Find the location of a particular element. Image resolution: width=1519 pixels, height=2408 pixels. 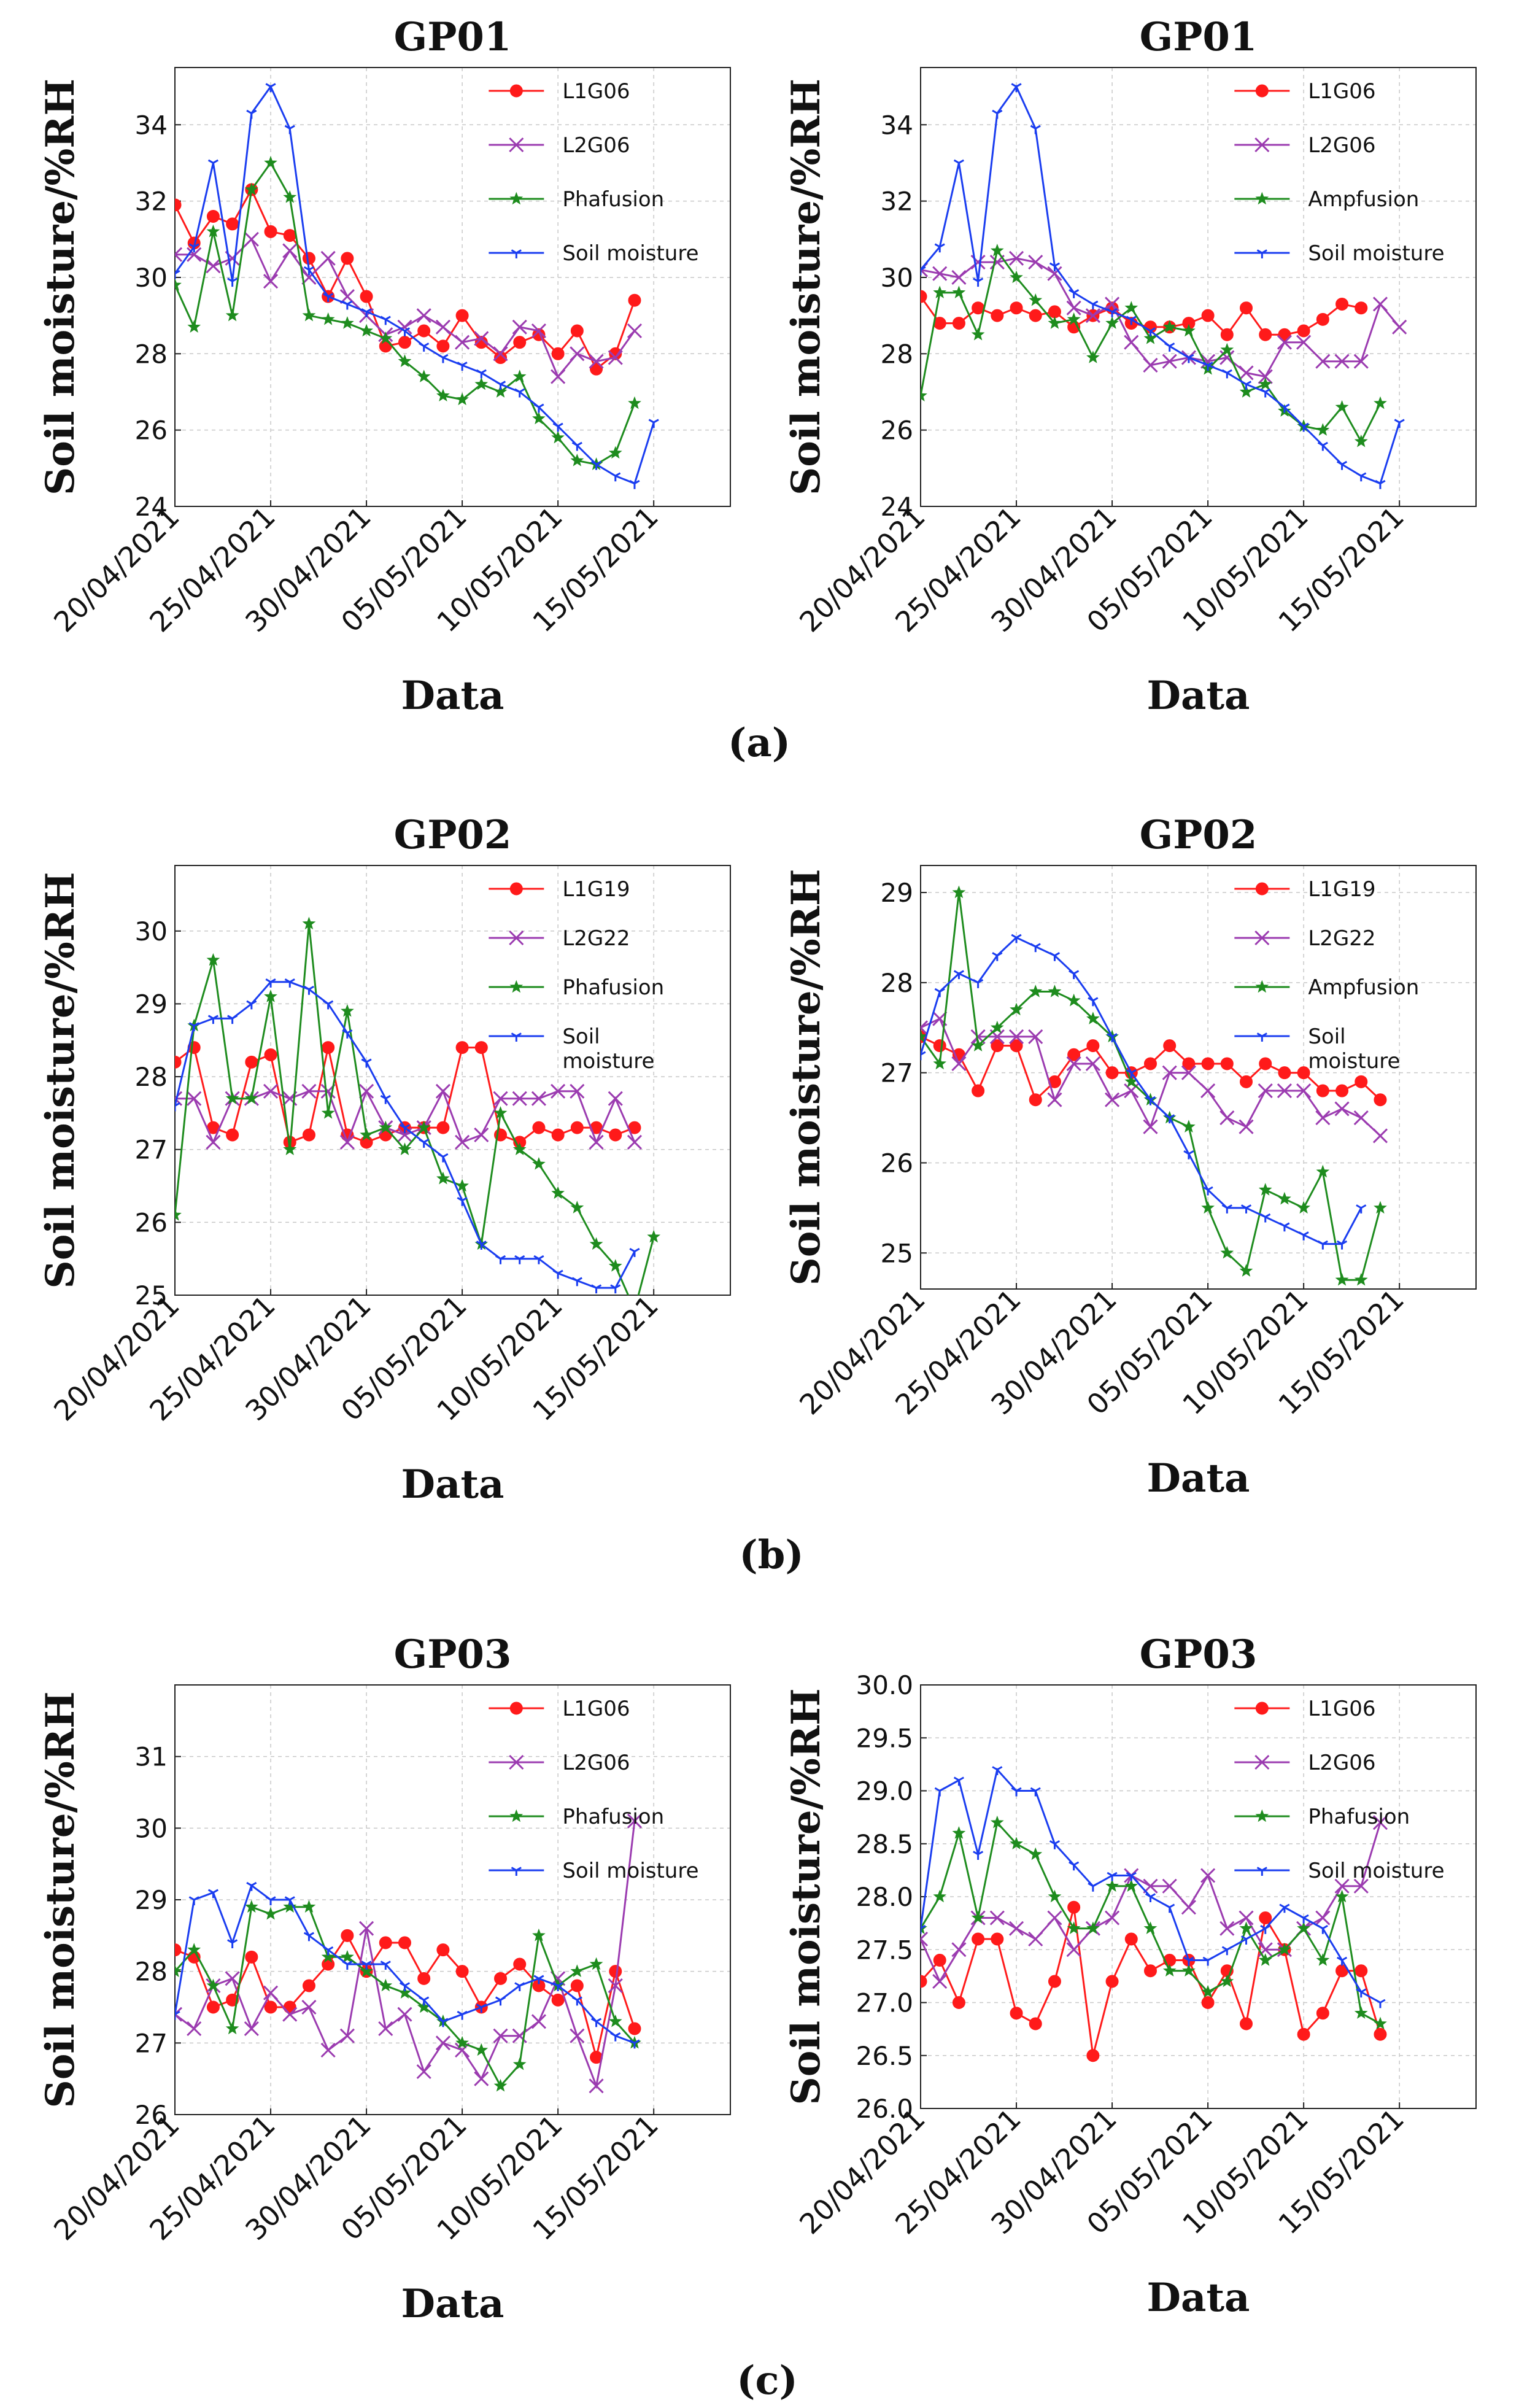

y-tick-label: 26.5 is located at coordinates (884, 2056).